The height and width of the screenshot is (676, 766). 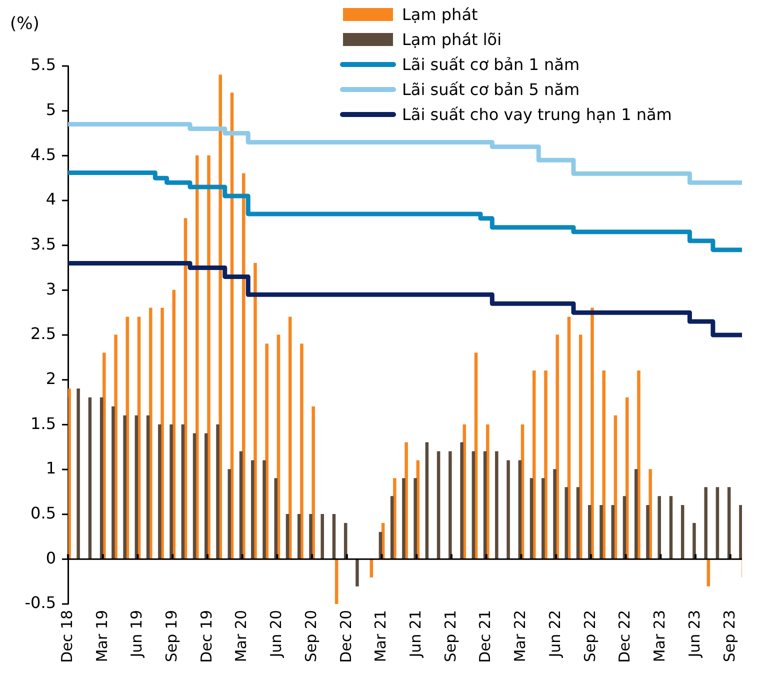 I want to click on x-tick-label: Mar 22, so click(x=520, y=636).